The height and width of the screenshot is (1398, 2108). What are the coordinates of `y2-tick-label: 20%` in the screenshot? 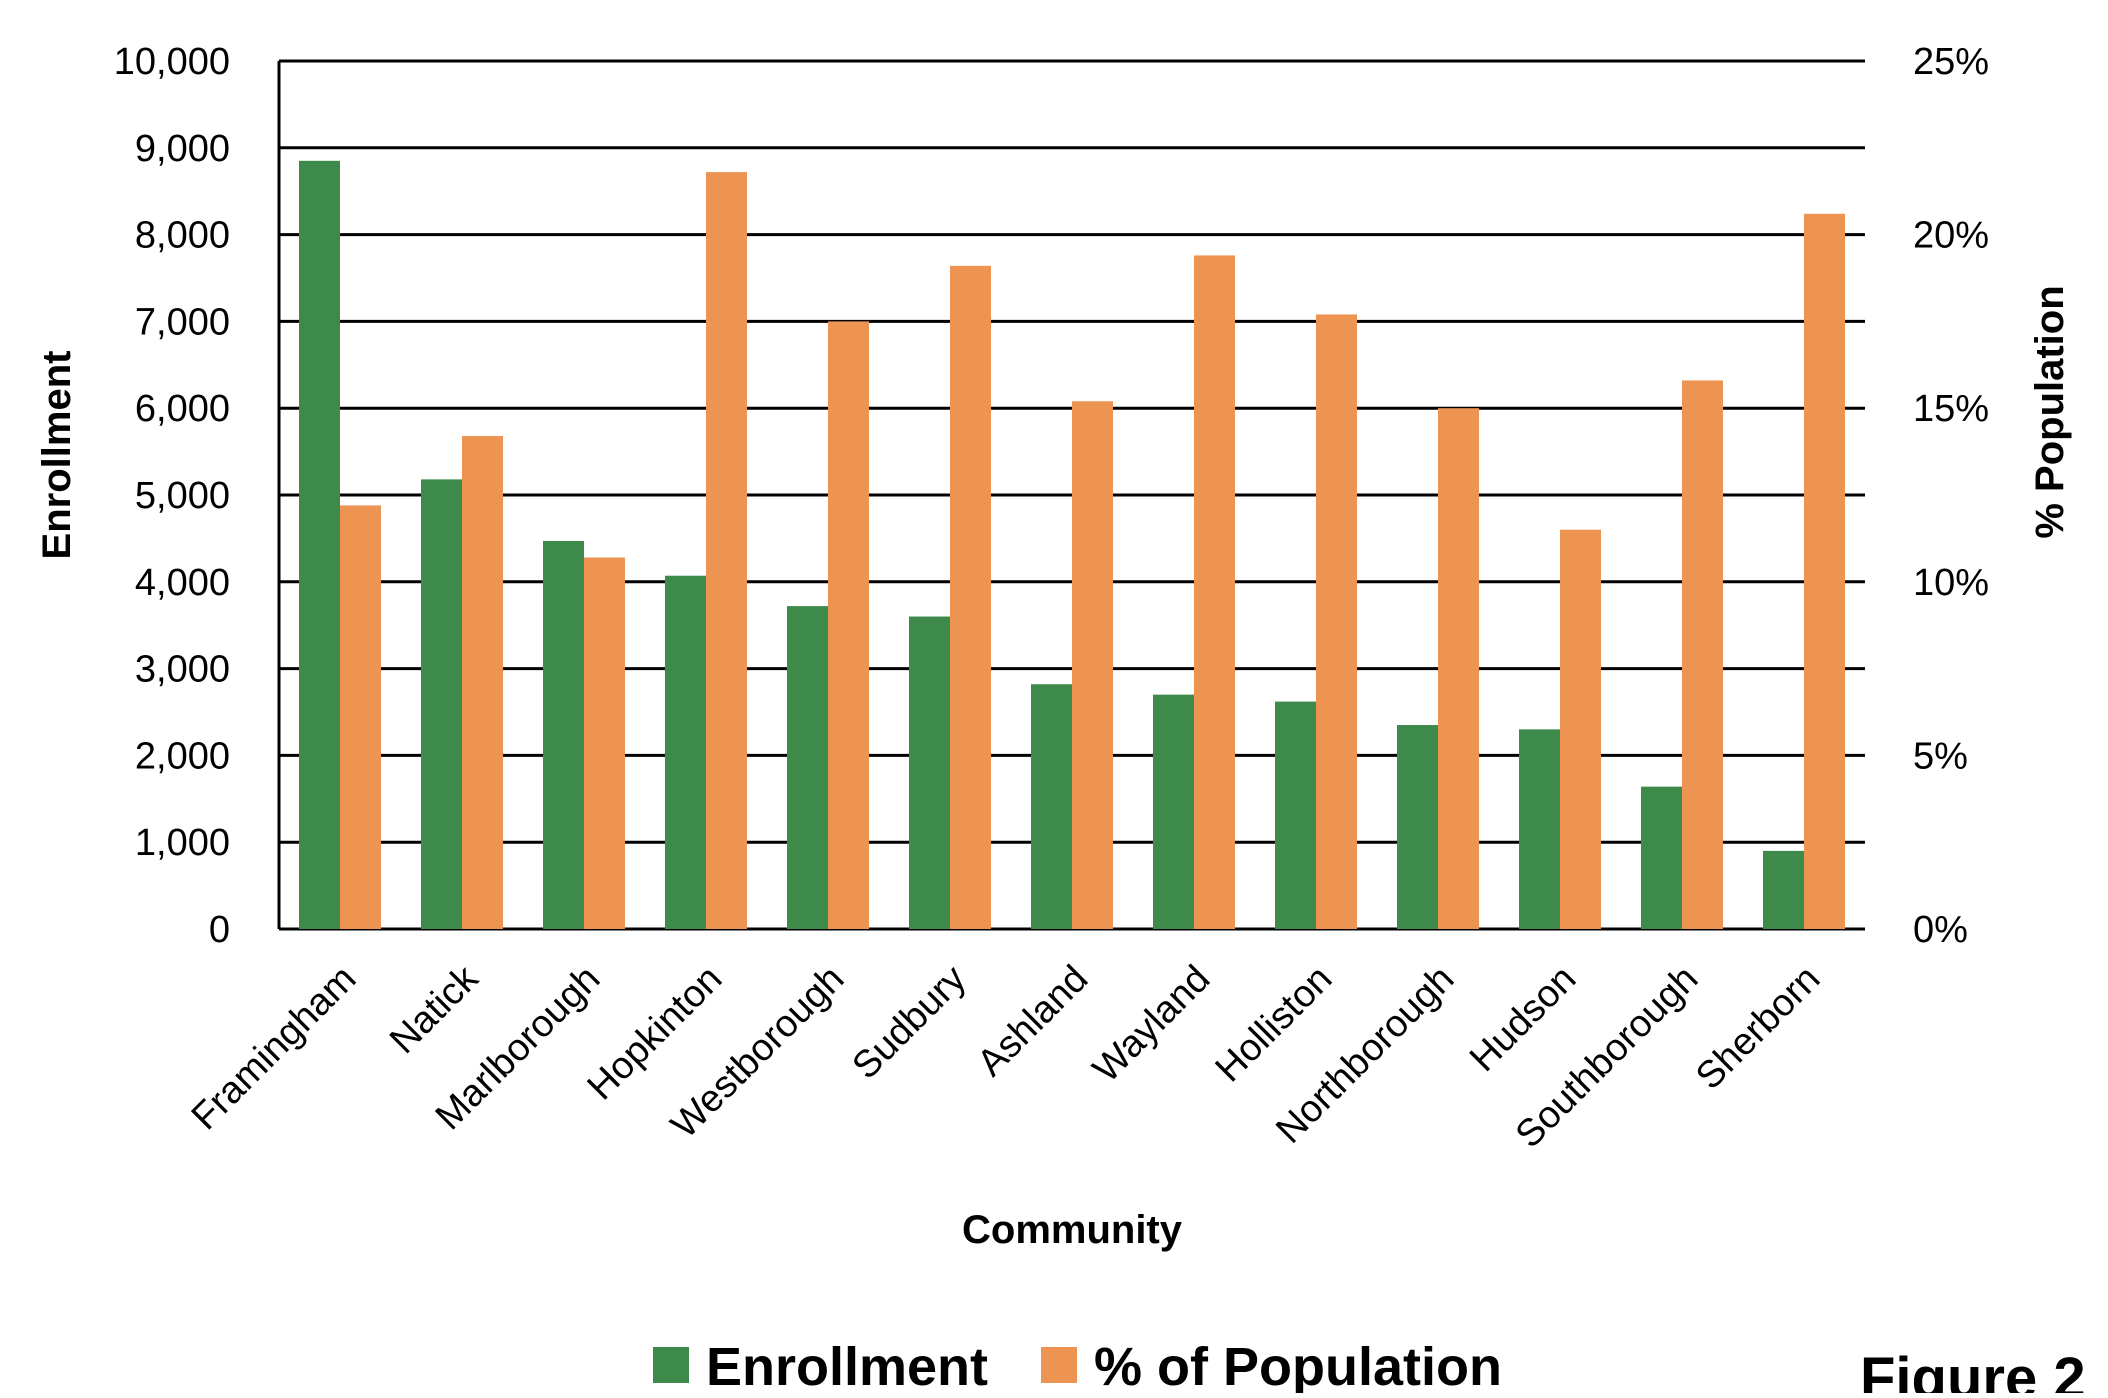 It's located at (1951, 236).